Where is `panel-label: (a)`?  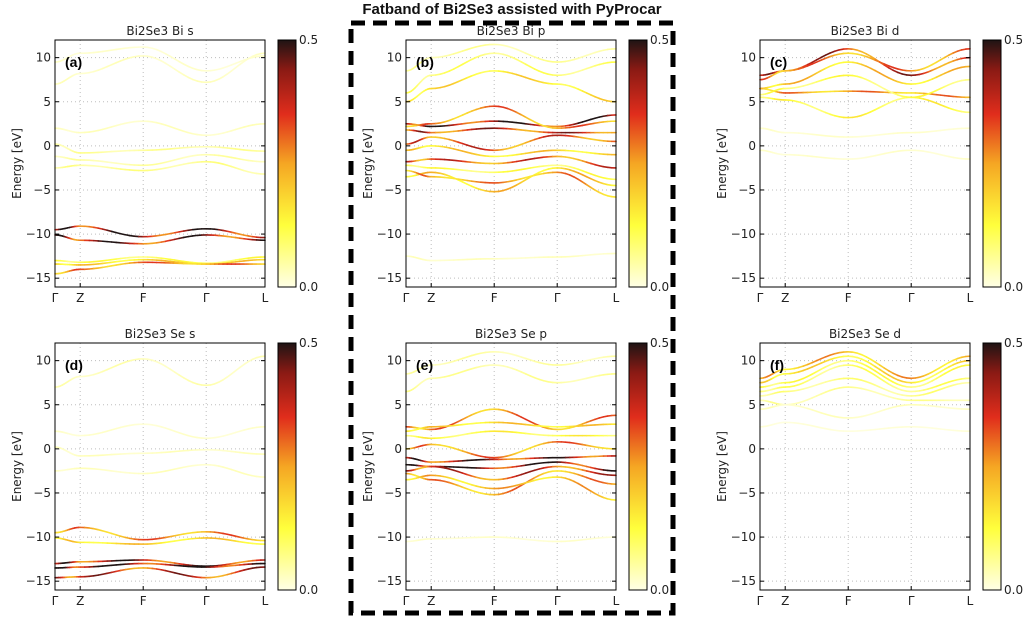 panel-label: (a) is located at coordinates (73, 62).